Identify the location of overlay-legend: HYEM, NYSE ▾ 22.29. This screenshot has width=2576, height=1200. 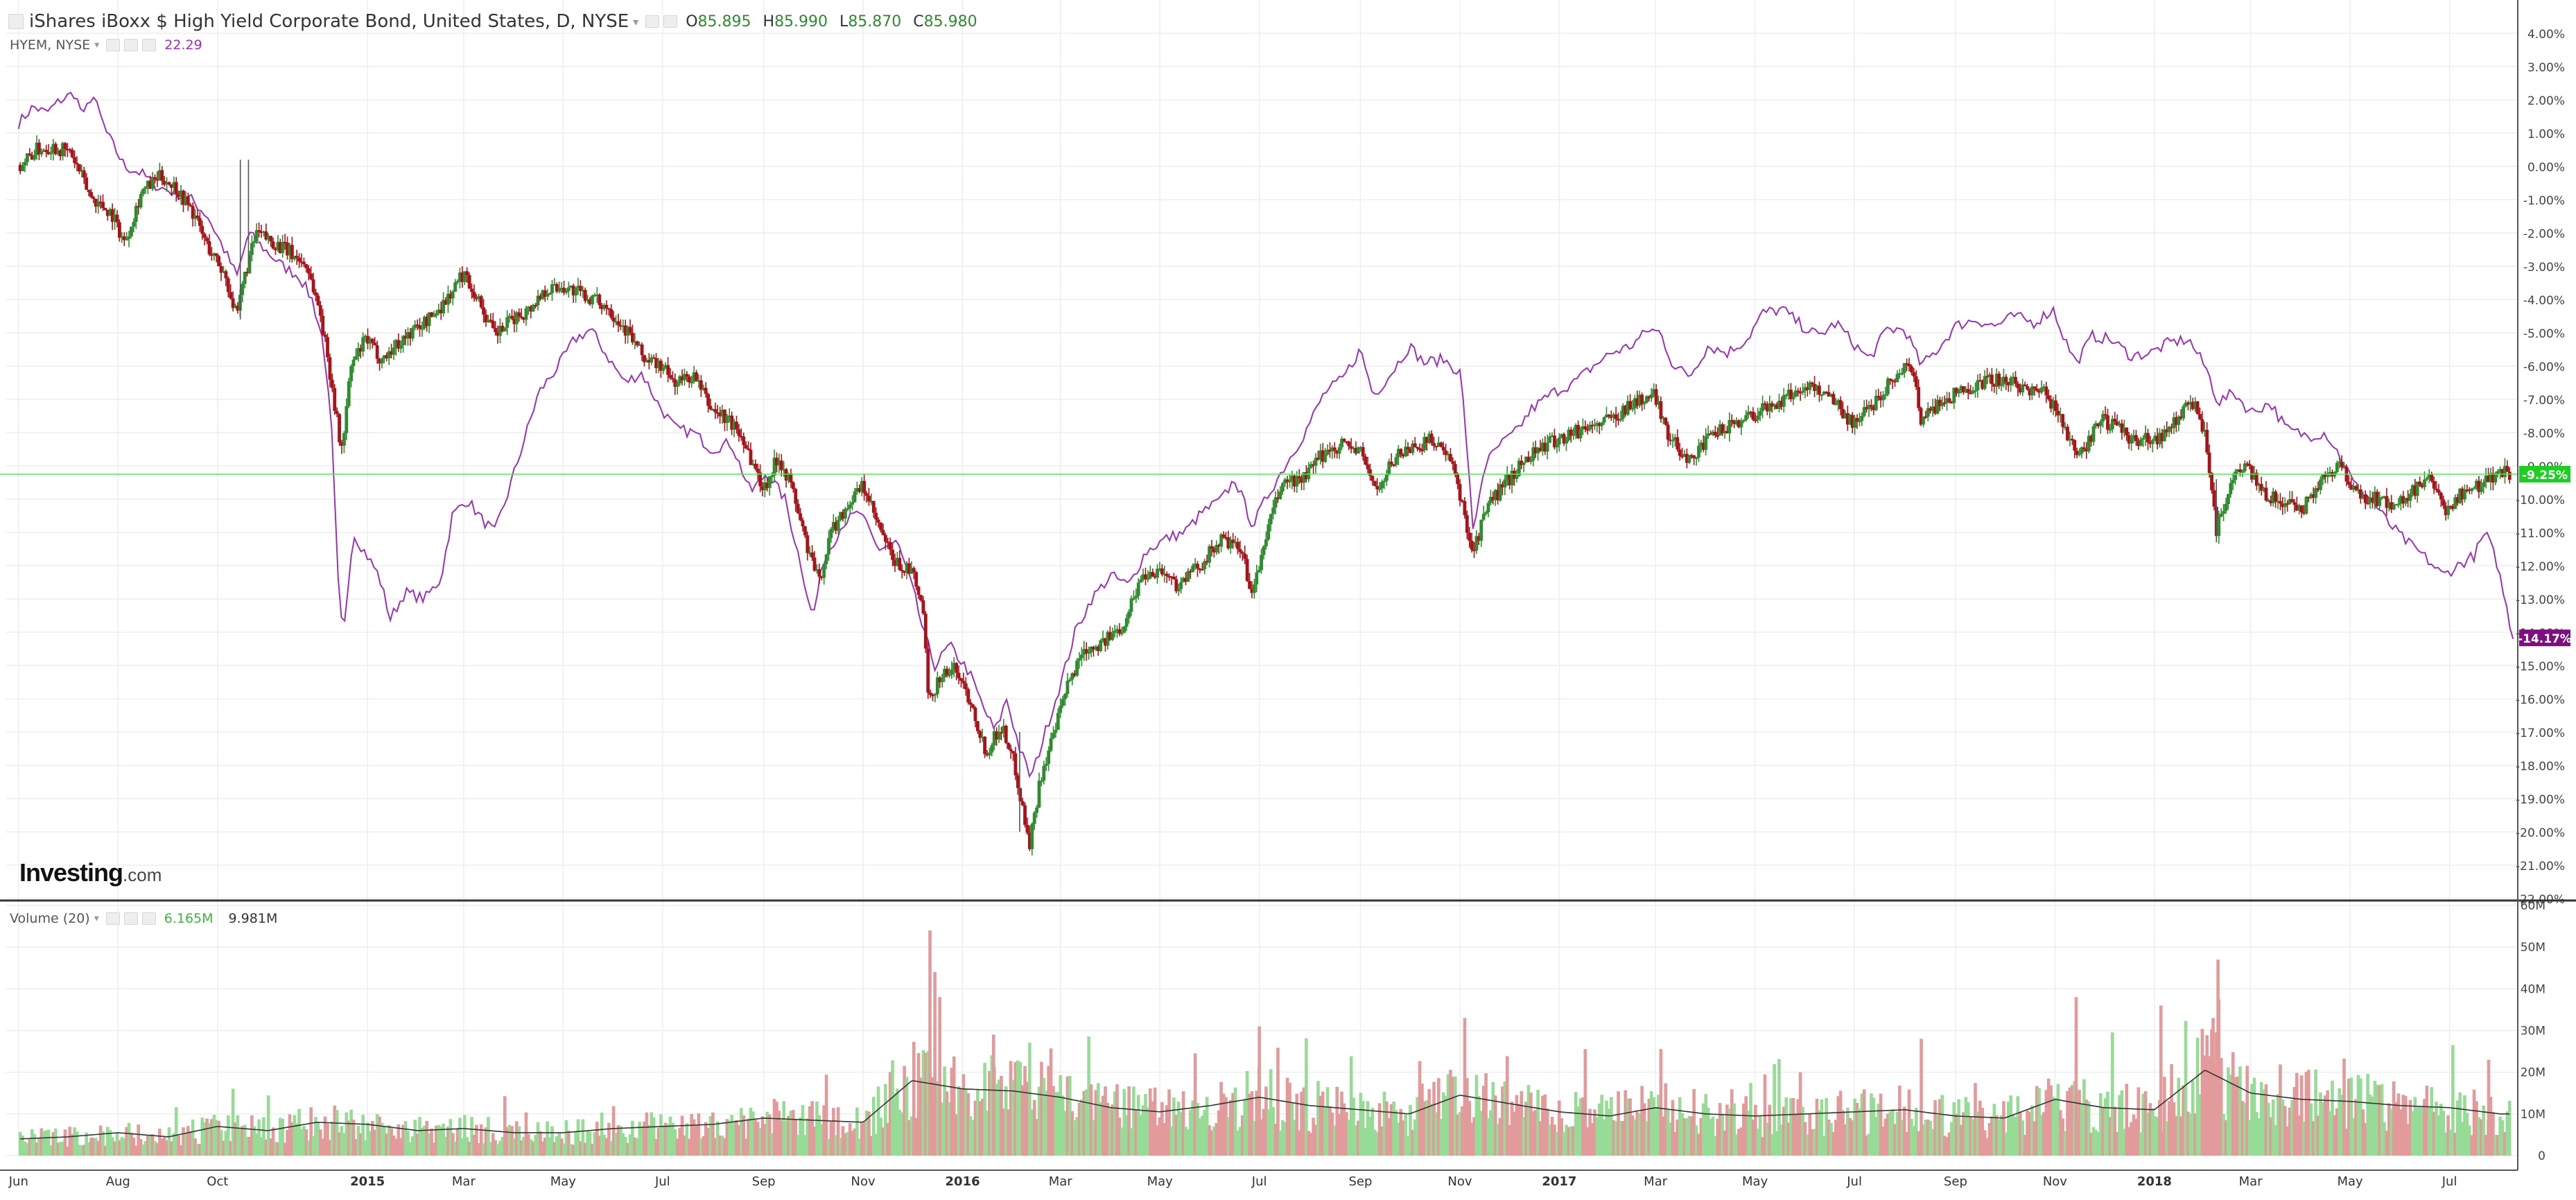
(106, 45).